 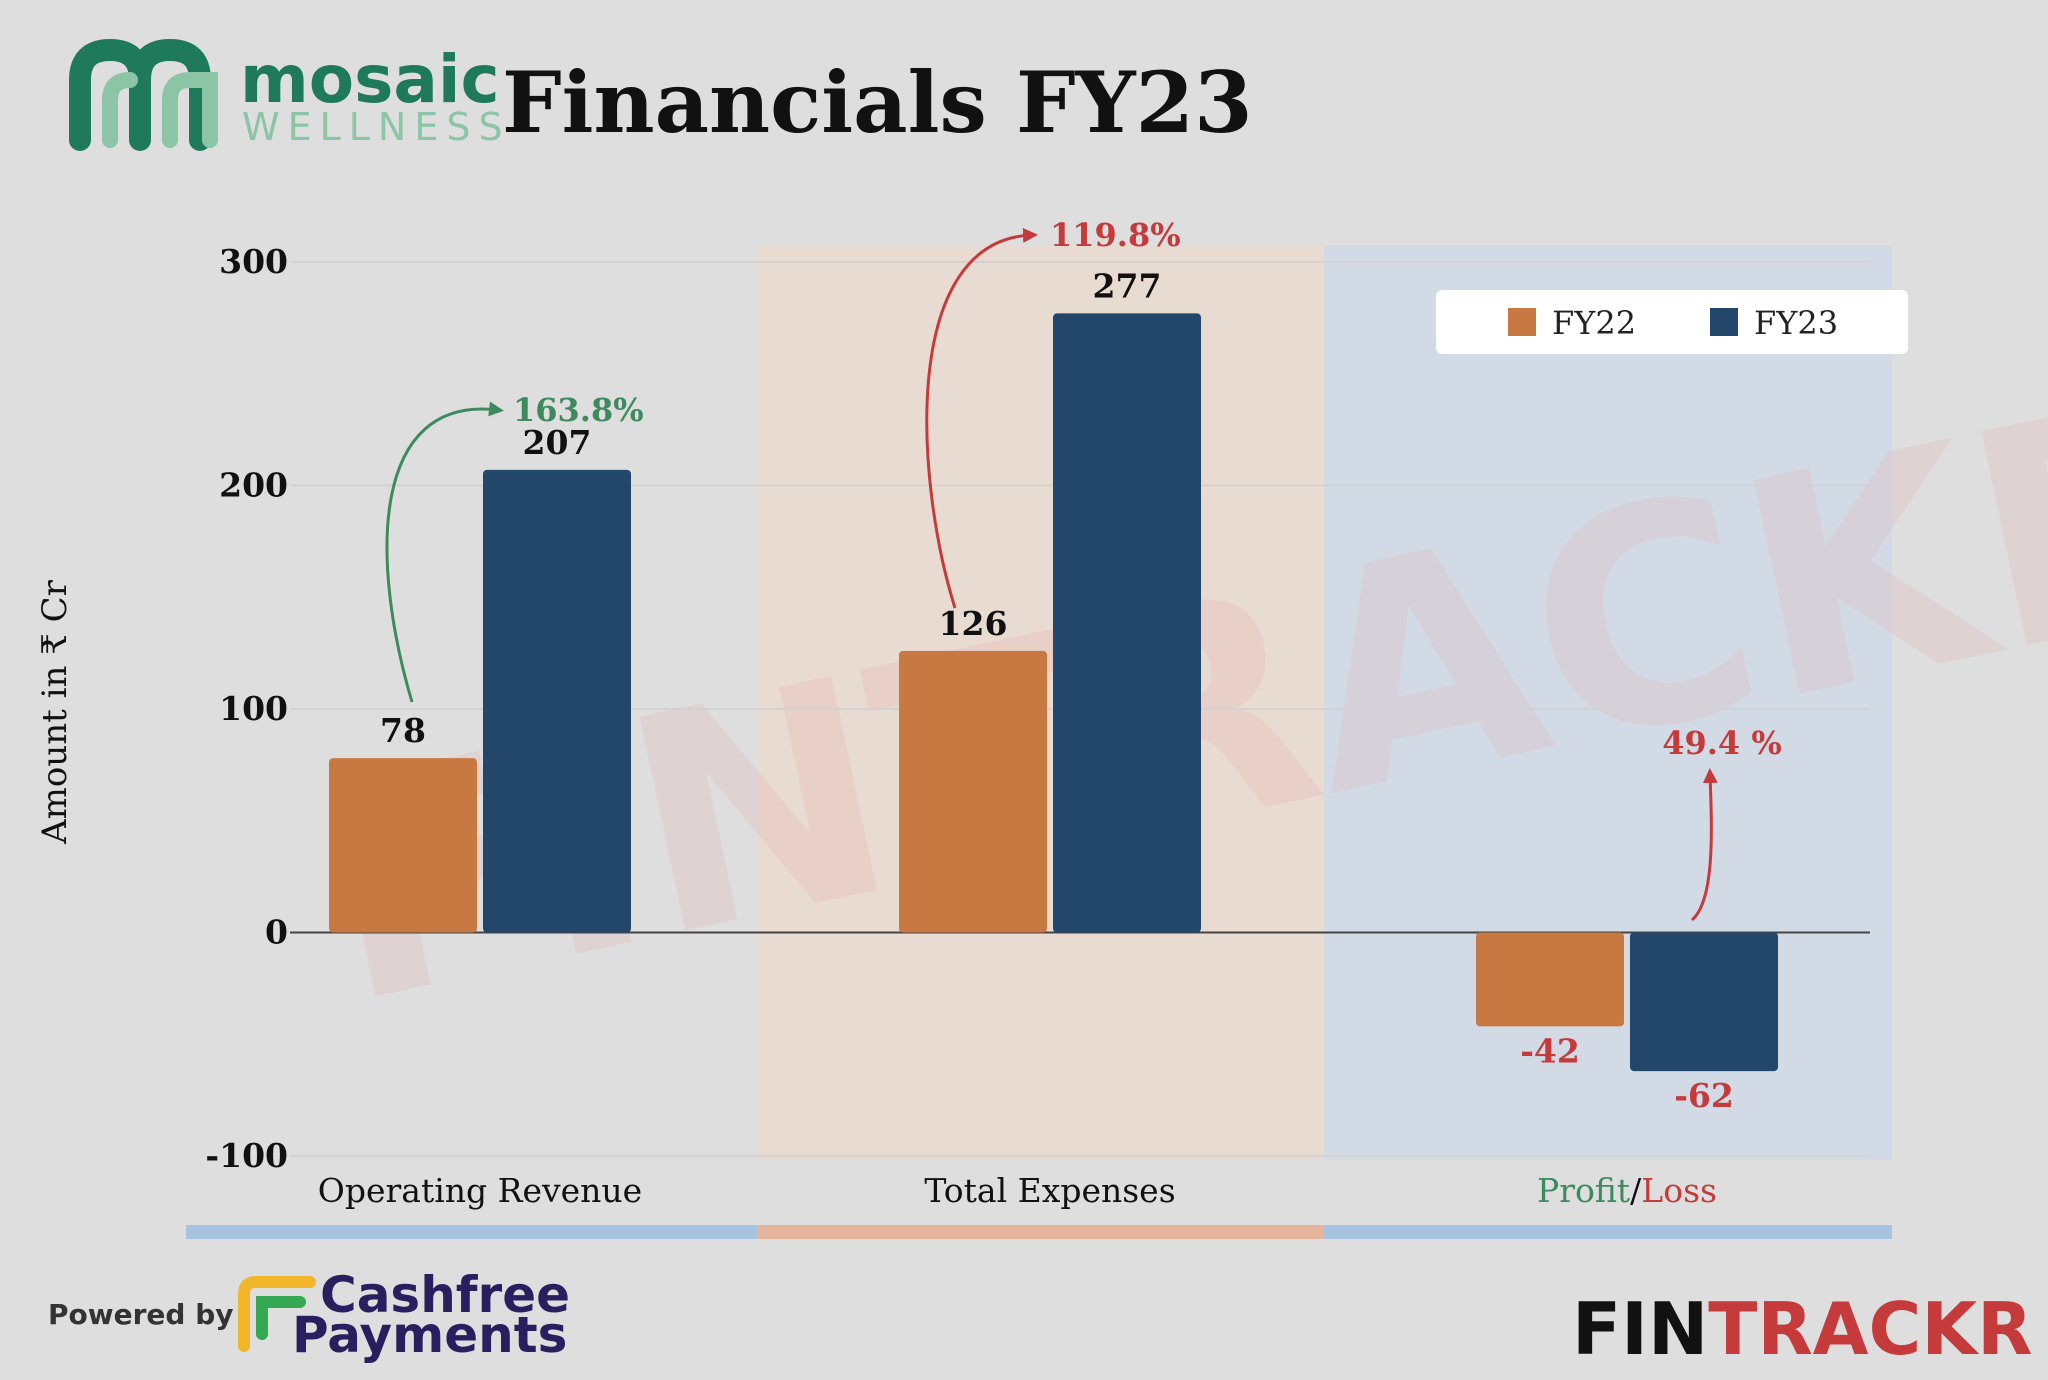 I want to click on cashfree-logo: Cashfree Payments, so click(x=404, y=1315).